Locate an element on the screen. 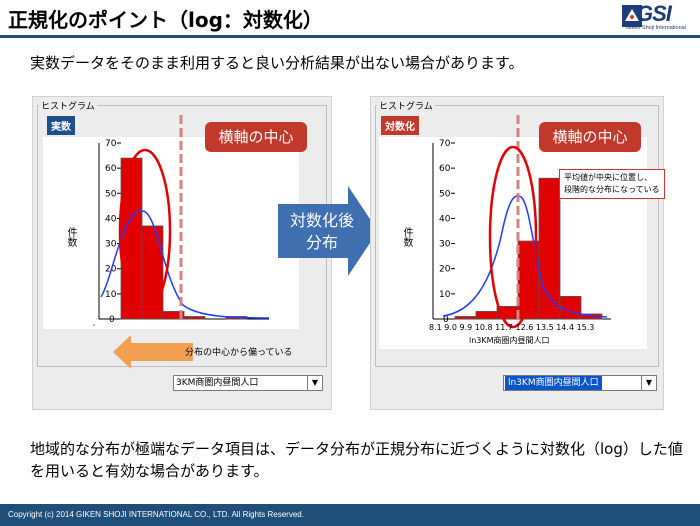 Image resolution: width=700 pixels, height=526 pixels. left-select-value: 3KM商圏内昼間人口 is located at coordinates (217, 383).